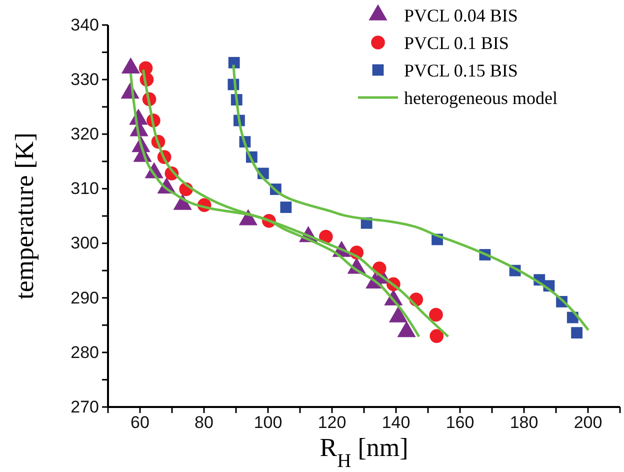 The image size is (624, 472). I want to click on x-tick-label: 80, so click(204, 422).